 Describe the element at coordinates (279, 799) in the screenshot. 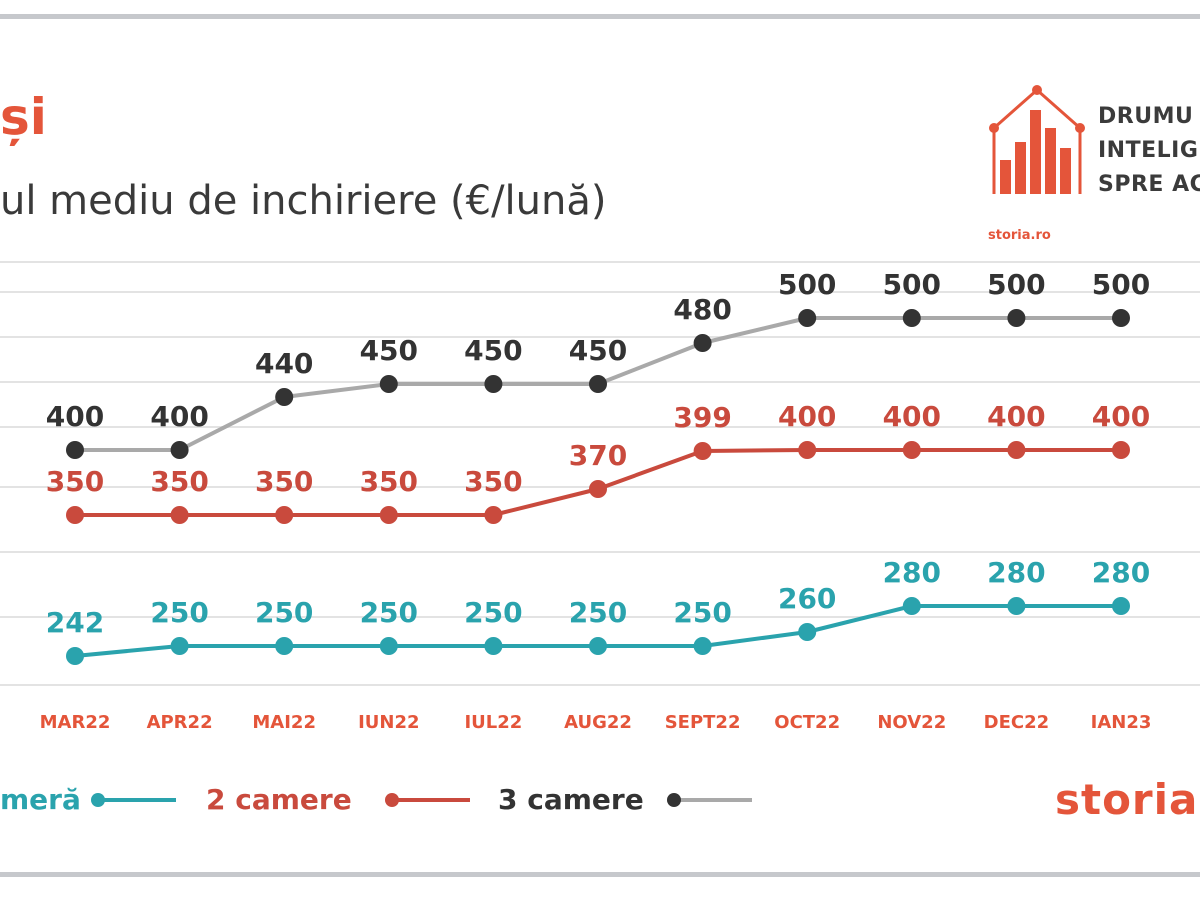

I see `legend-label-2: 2 camere` at that location.